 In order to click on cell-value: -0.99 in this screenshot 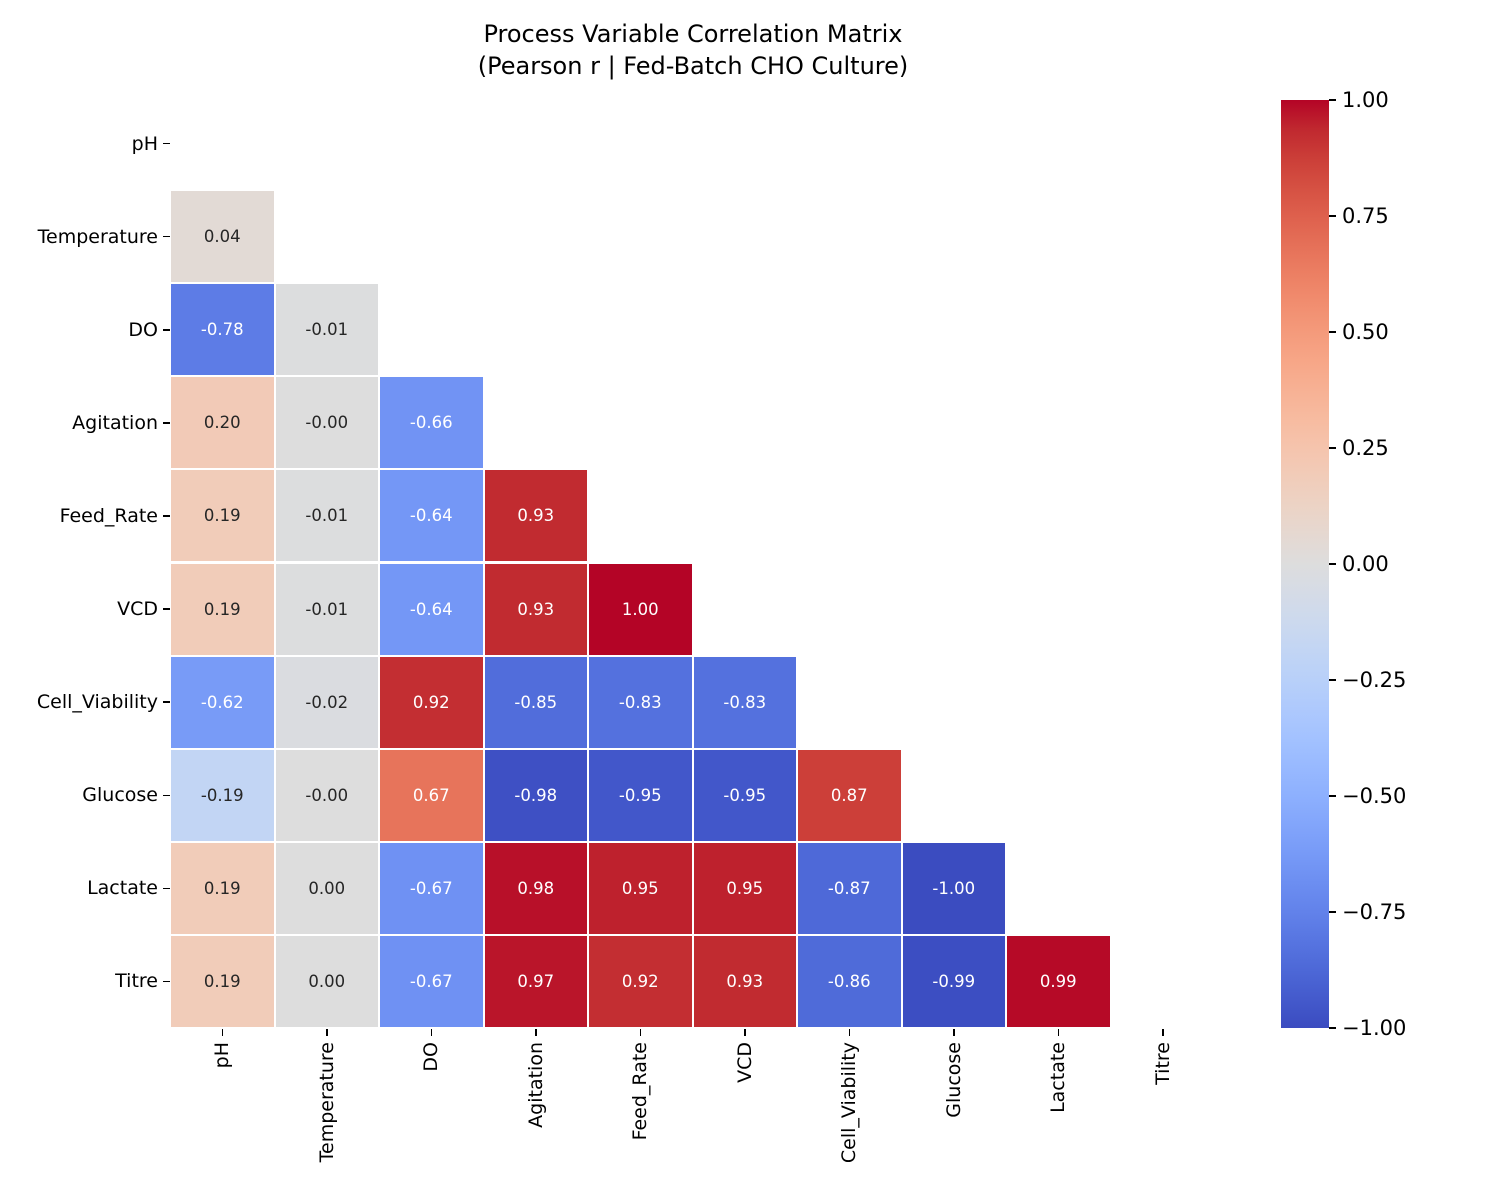, I will do `click(954, 981)`.